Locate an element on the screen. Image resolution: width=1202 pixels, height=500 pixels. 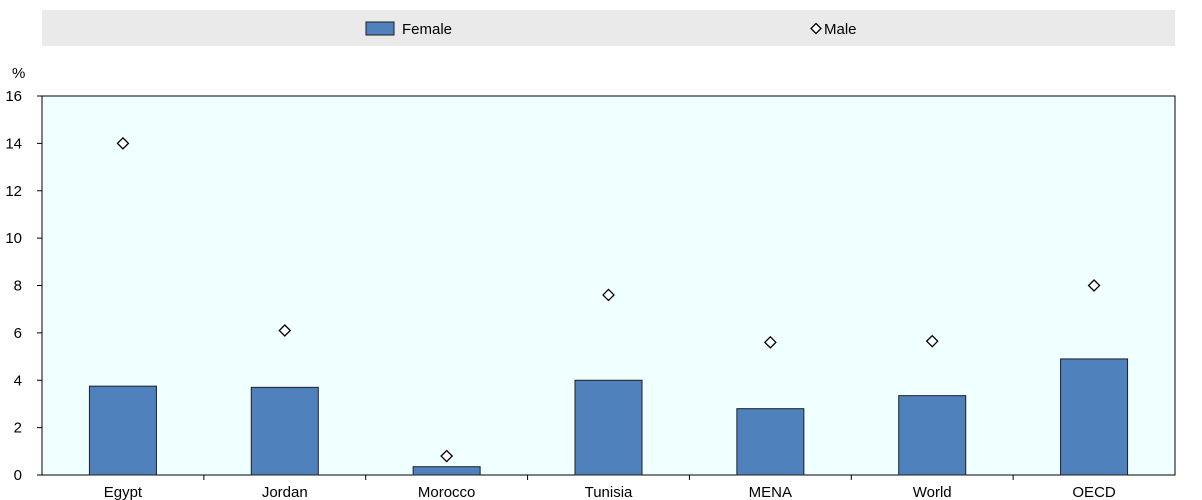
y-tick-label: 16 is located at coordinates (13, 96).